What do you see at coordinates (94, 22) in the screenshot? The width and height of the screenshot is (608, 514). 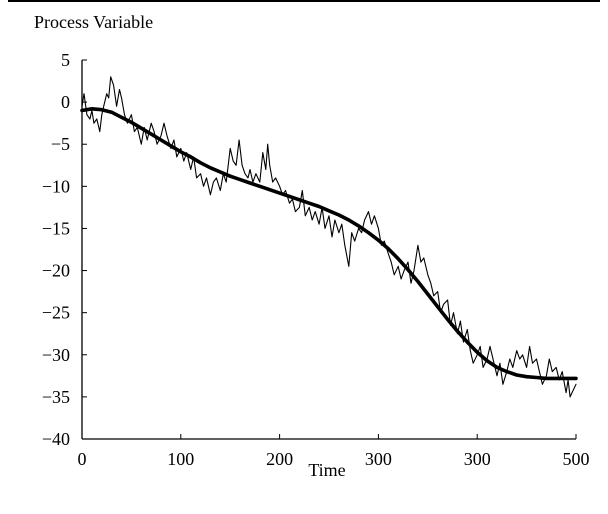 I see `y-axis-label: Process Variable` at bounding box center [94, 22].